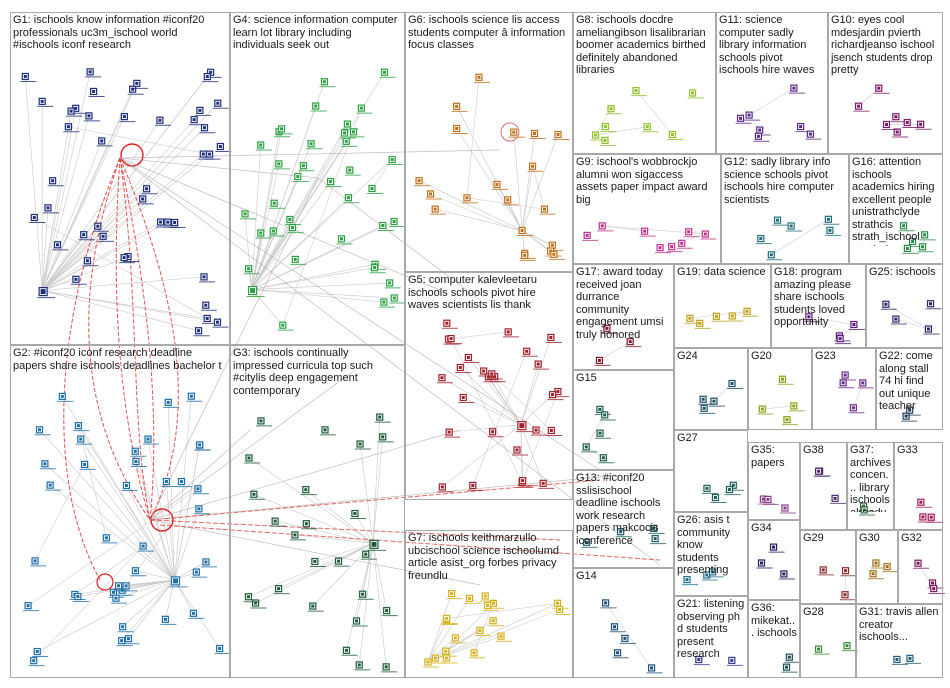 The image size is (950, 688). What do you see at coordinates (586, 378) in the screenshot?
I see `group-label: G15` at bounding box center [586, 378].